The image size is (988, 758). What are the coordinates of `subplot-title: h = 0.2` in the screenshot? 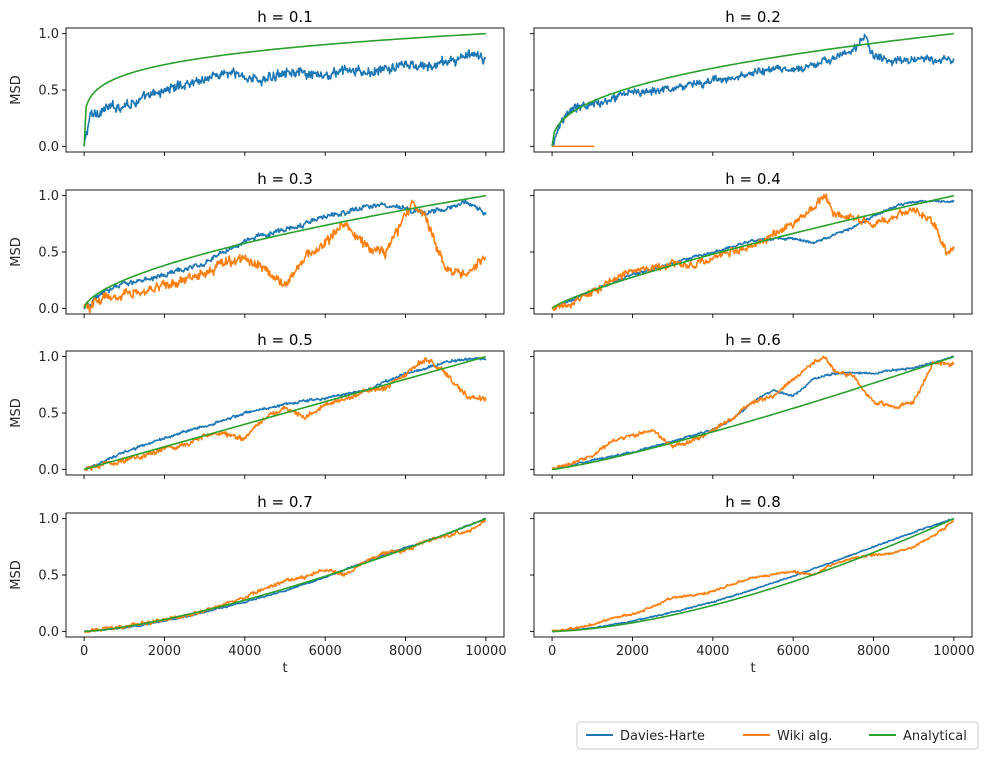 It's located at (752, 17).